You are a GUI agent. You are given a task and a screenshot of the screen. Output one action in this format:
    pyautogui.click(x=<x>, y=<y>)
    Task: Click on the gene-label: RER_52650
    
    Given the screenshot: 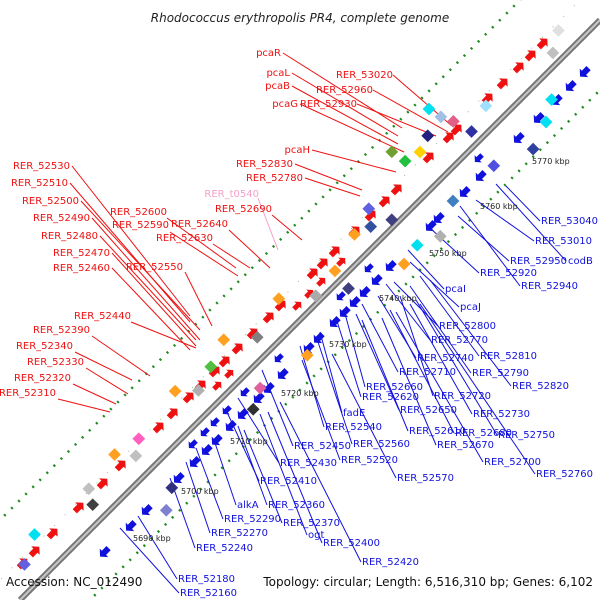 What is the action you would take?
    pyautogui.click(x=428, y=410)
    